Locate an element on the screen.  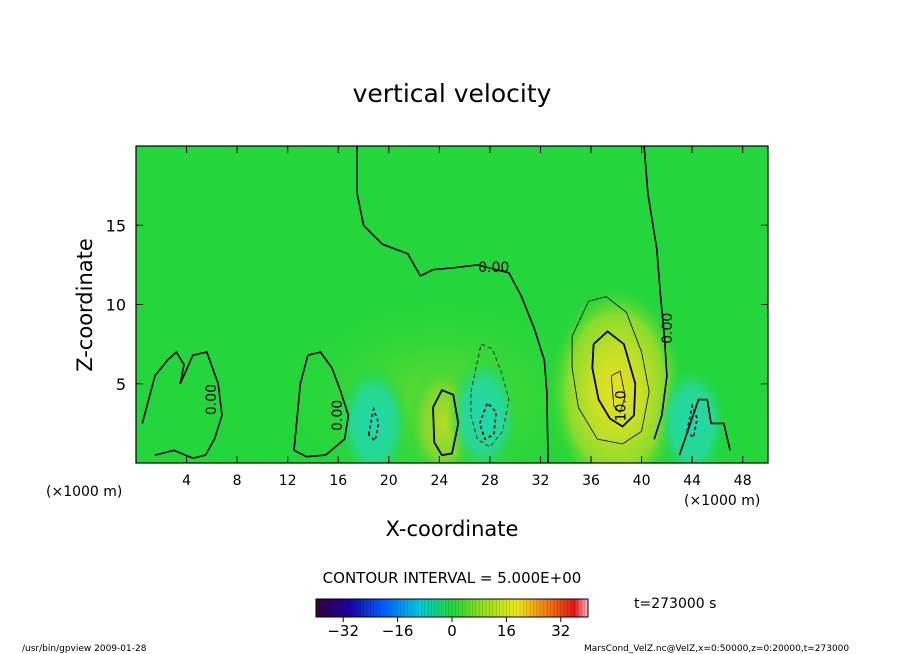
contour-neg-center-inner is located at coordinates (488, 421).